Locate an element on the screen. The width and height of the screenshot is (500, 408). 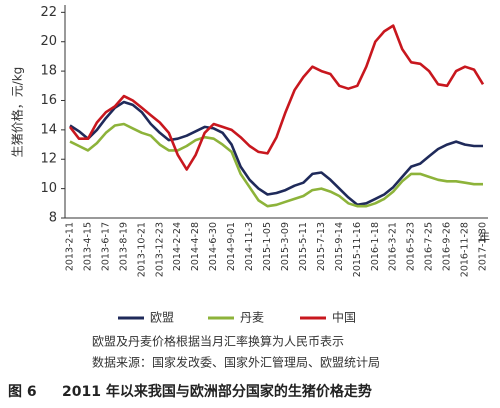
x-tick-label: 2016-5-23 is located at coordinates (411, 246).